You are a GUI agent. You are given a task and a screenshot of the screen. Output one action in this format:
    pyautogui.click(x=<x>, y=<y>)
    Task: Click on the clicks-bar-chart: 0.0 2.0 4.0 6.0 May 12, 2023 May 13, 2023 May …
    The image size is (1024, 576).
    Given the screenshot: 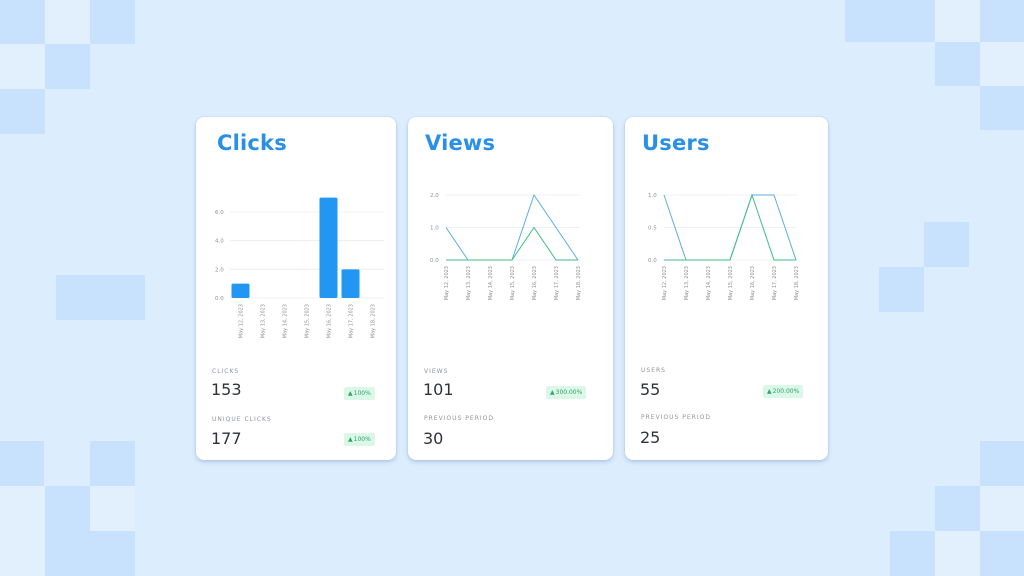 What is the action you would take?
    pyautogui.click(x=299, y=267)
    